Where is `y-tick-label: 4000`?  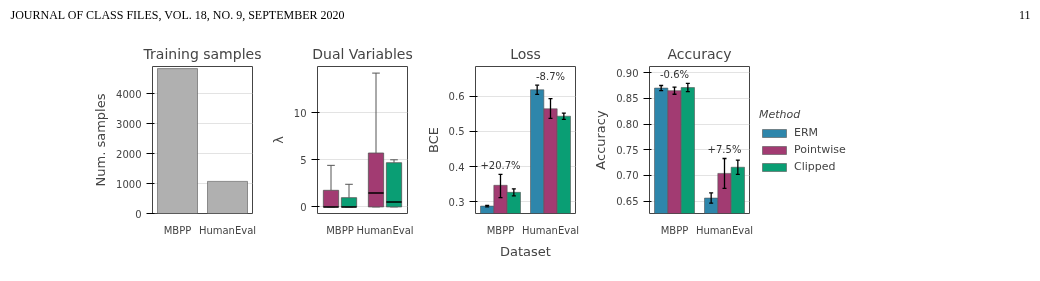 y-tick-label: 4000 is located at coordinates (129, 94).